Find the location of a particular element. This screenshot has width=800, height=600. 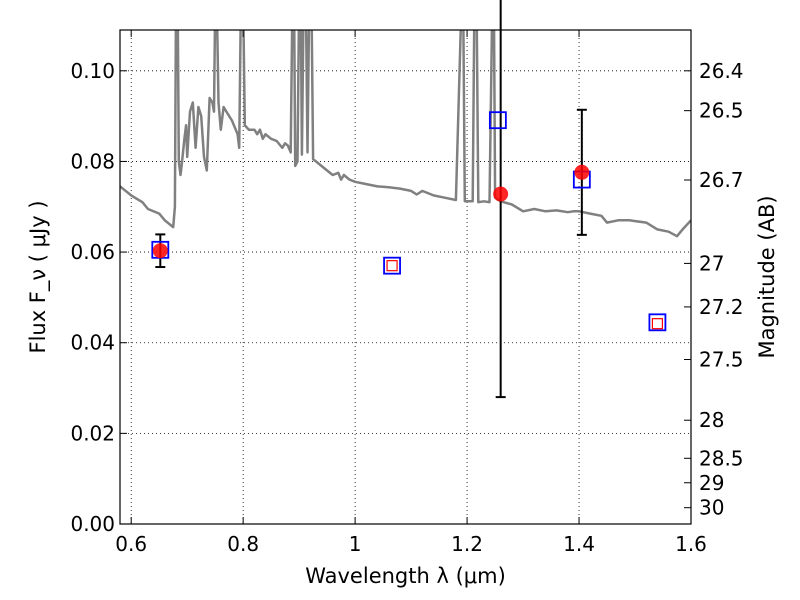

y-axis-label: Flux F_ν ( μJy ) is located at coordinates (38, 276).